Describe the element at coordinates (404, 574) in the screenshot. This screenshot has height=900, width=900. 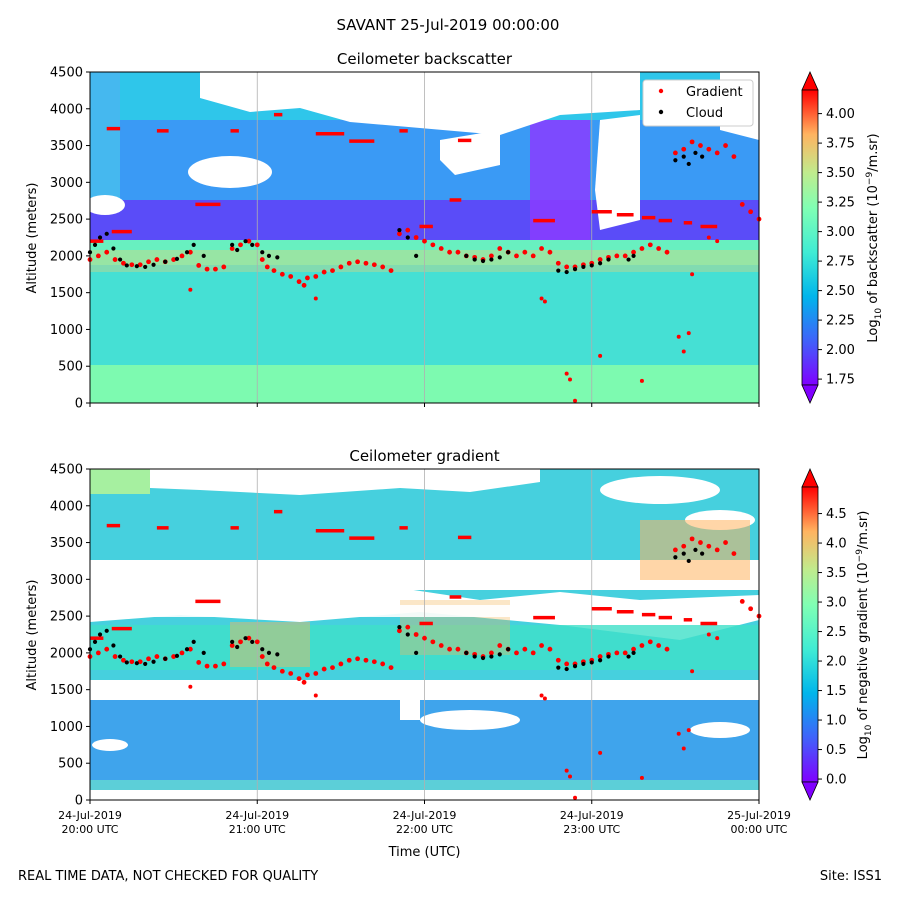
I see `gradient-upper-layer-segments` at that location.